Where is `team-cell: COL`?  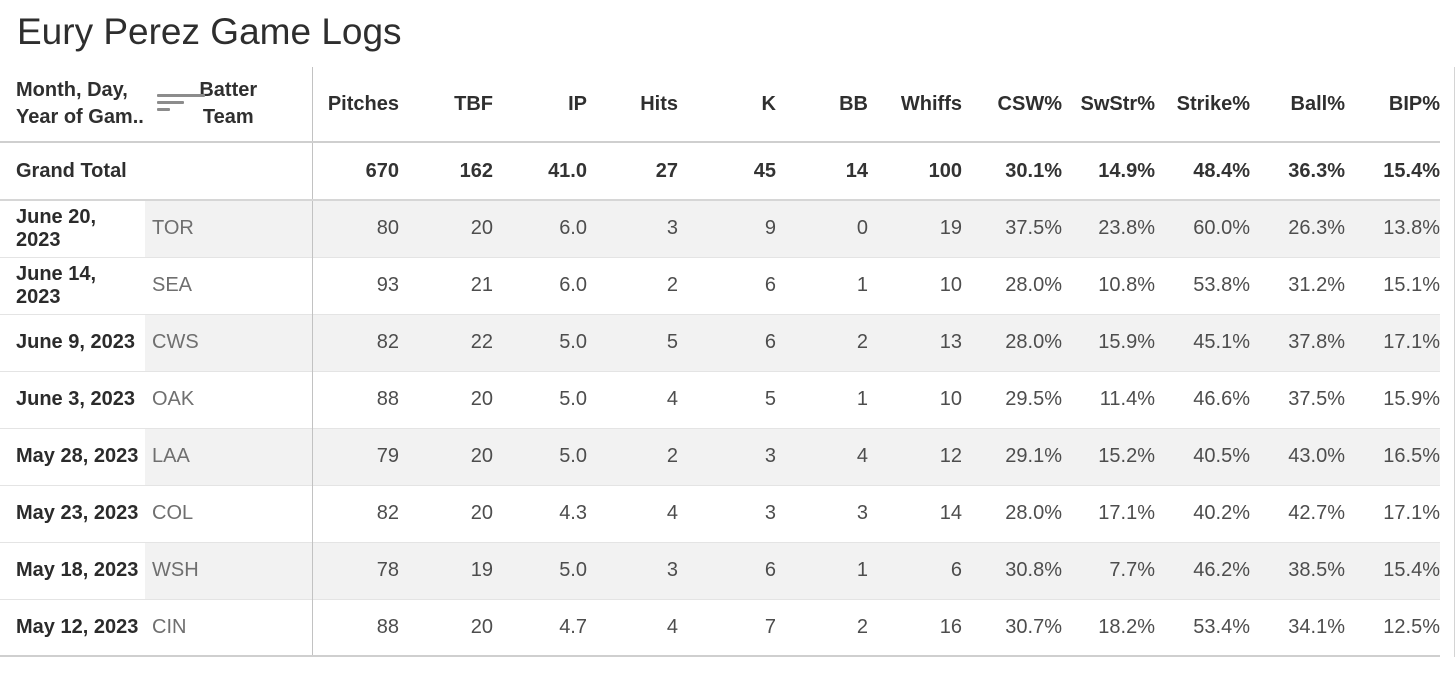
team-cell: COL is located at coordinates (228, 513).